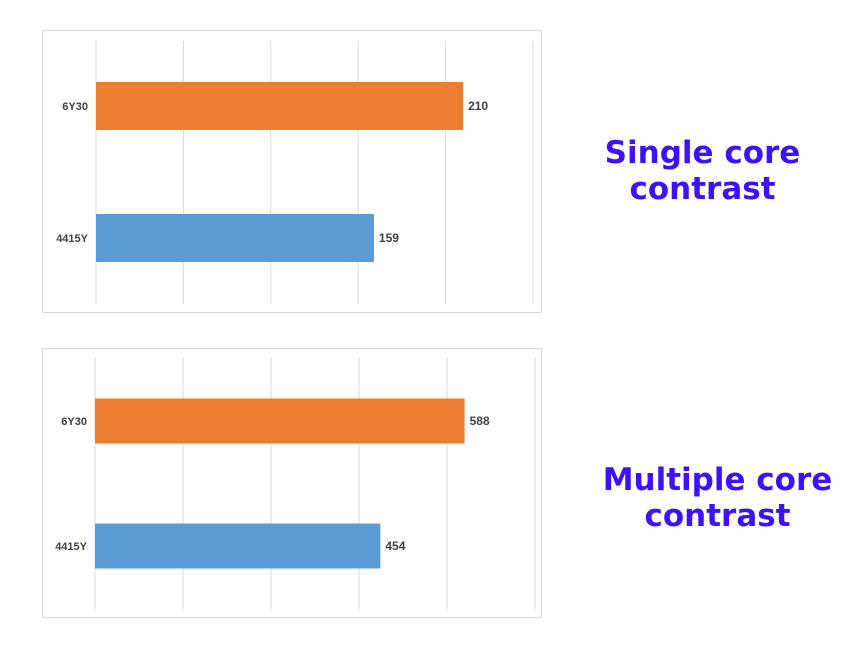  I want to click on single-core-caption-line-2: contrast, so click(702, 189).